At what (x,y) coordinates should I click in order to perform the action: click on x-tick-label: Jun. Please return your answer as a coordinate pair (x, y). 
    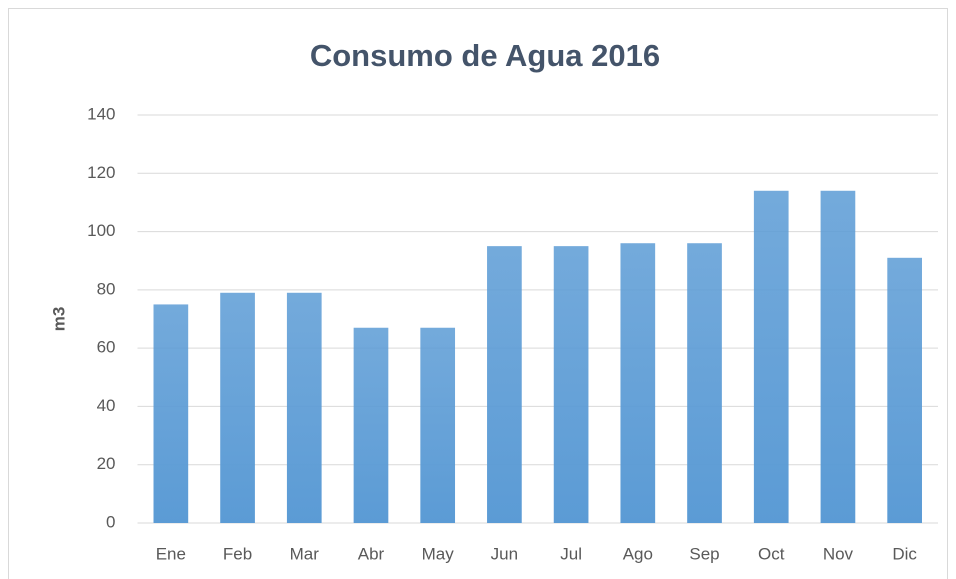
    Looking at the image, I should click on (504, 553).